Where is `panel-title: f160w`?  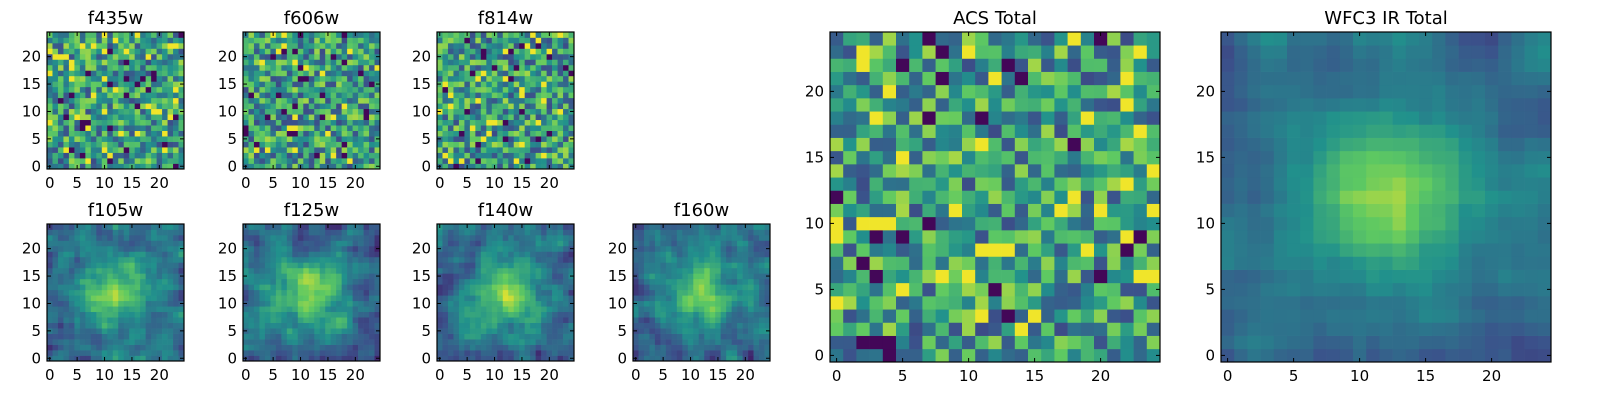
panel-title: f160w is located at coordinates (701, 210).